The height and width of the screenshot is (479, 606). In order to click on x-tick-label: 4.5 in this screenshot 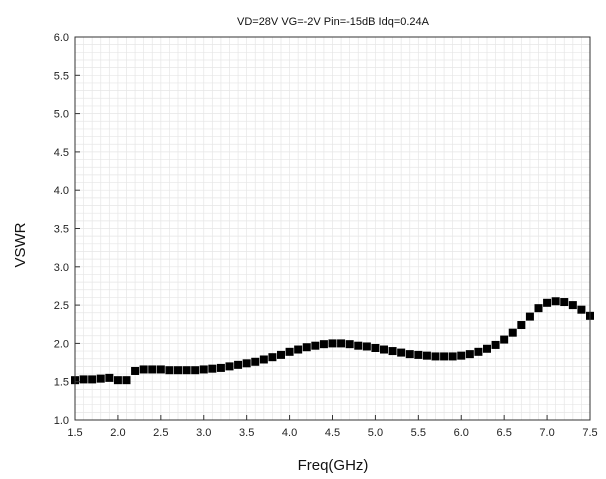, I will do `click(332, 433)`.